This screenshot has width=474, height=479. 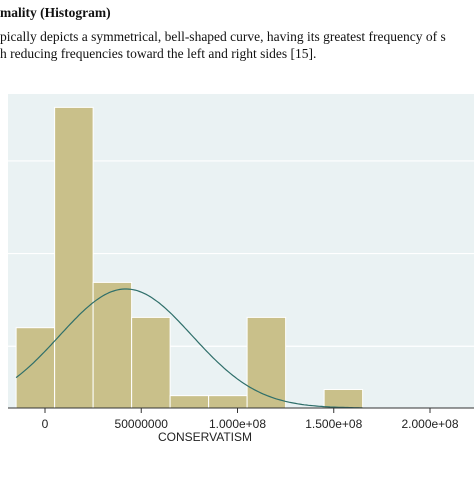 I want to click on x-tick-label: 50000000, so click(x=142, y=424).